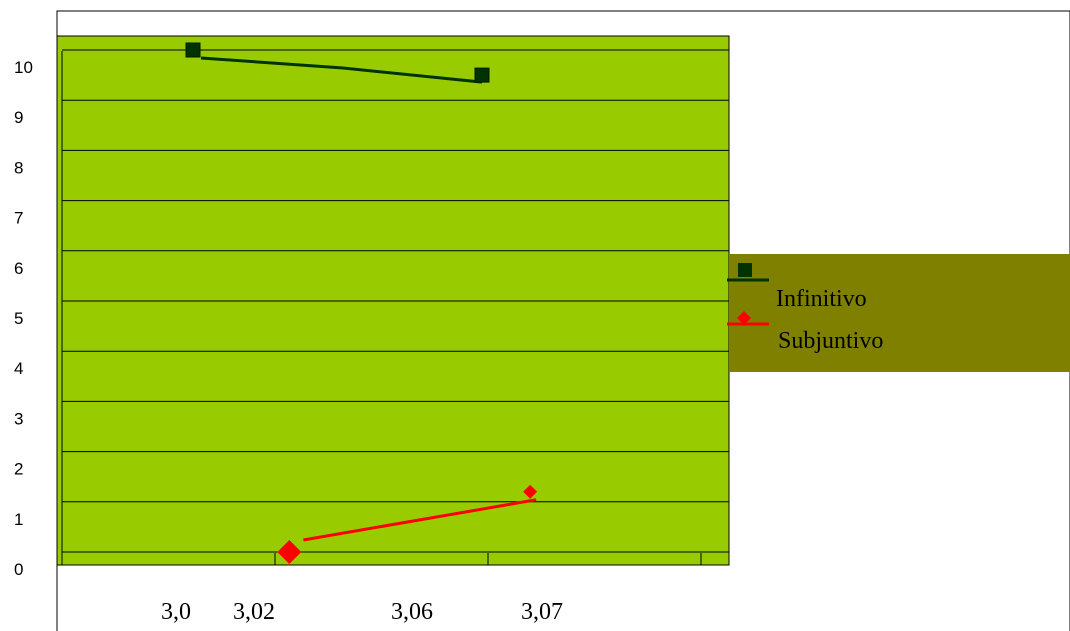  I want to click on y-tick-label-9: 9, so click(18, 117).